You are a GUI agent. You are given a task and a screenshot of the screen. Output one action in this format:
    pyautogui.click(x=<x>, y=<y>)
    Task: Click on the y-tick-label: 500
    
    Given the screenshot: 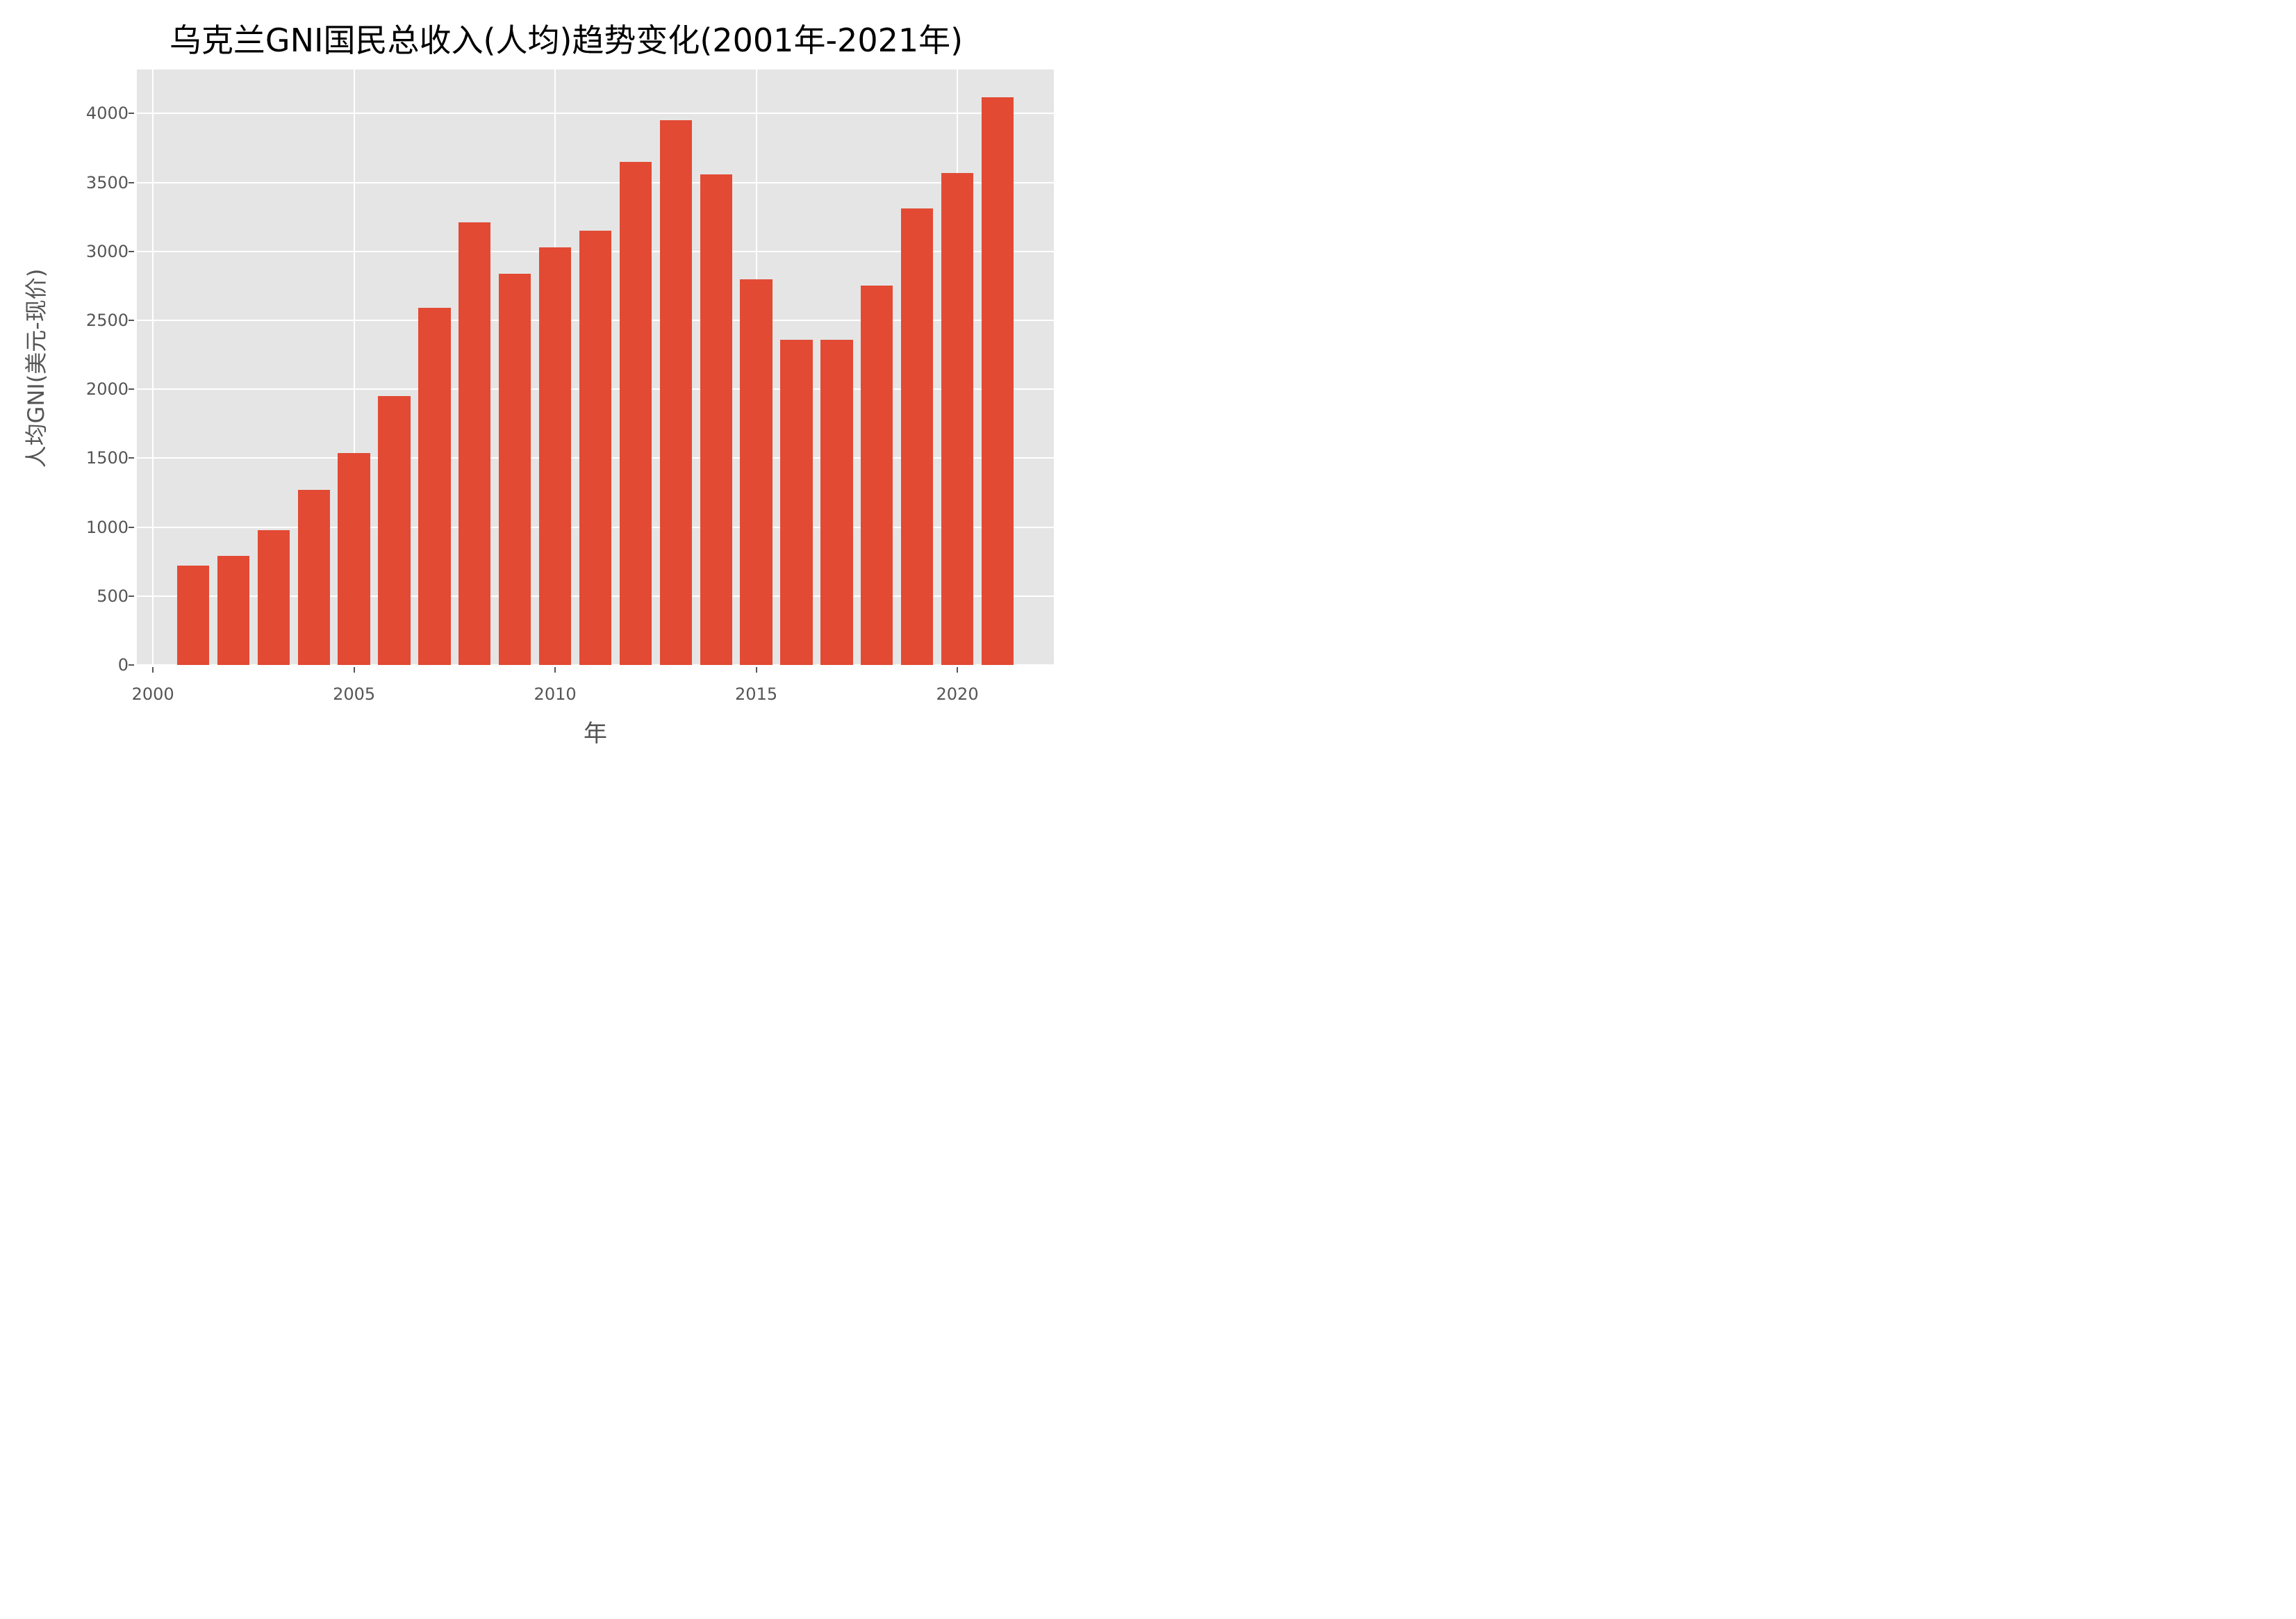 What is the action you would take?
    pyautogui.click(x=113, y=596)
    